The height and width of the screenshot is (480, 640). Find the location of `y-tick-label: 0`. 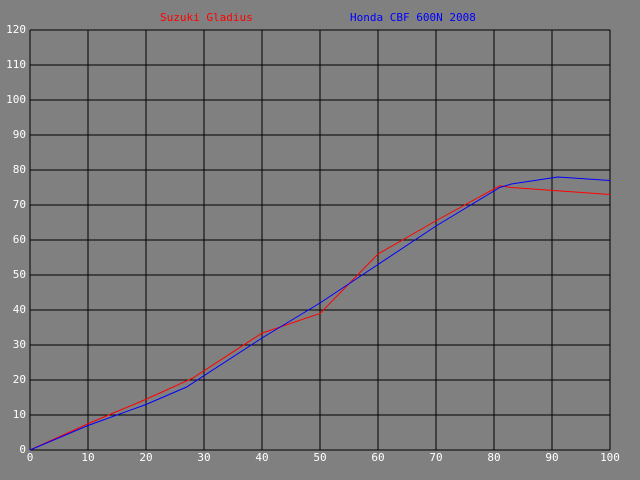

y-tick-label: 0 is located at coordinates (22, 449).